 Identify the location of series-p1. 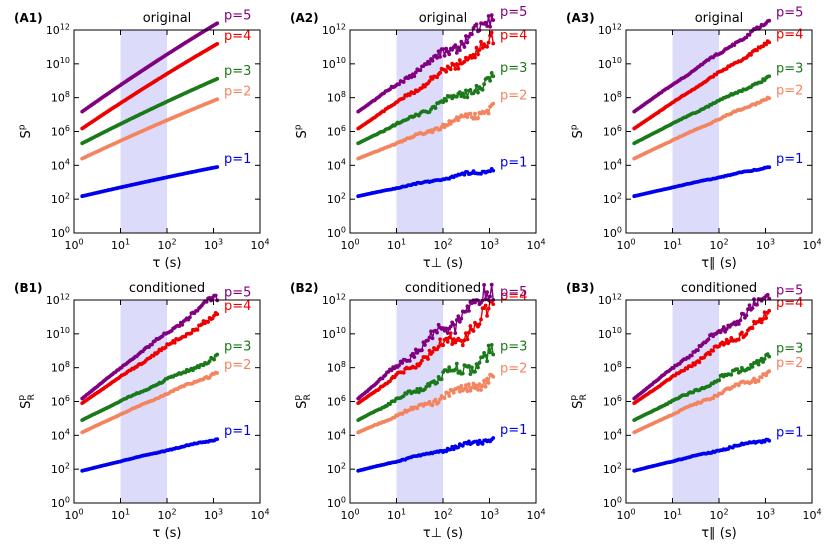
(702, 455).